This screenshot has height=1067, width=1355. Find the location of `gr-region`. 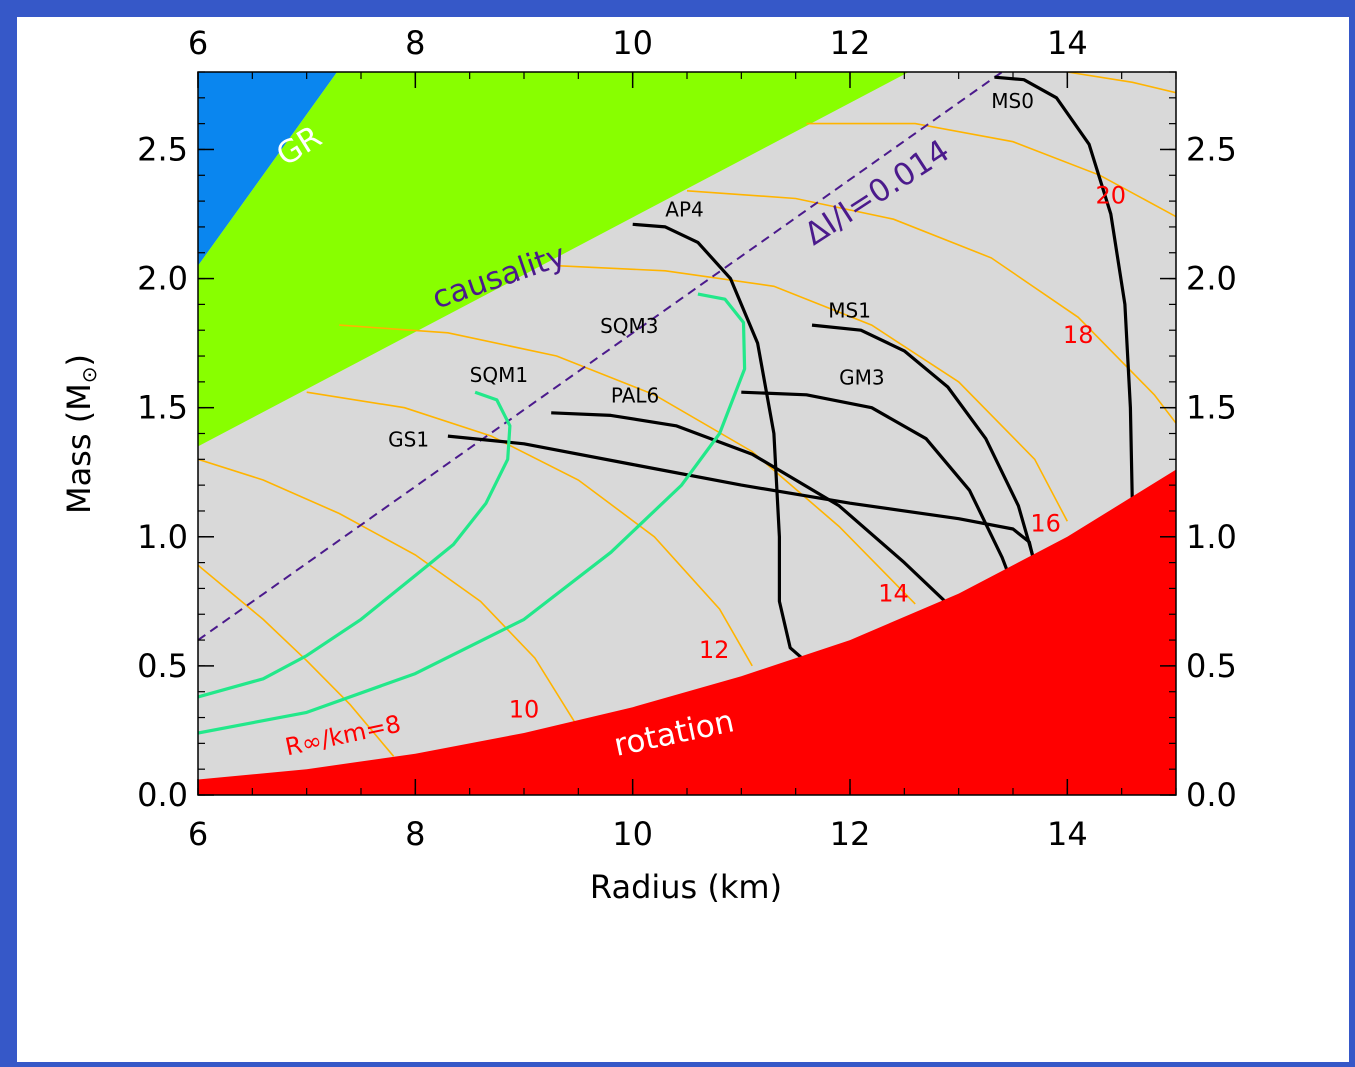

gr-region is located at coordinates (268, 169).